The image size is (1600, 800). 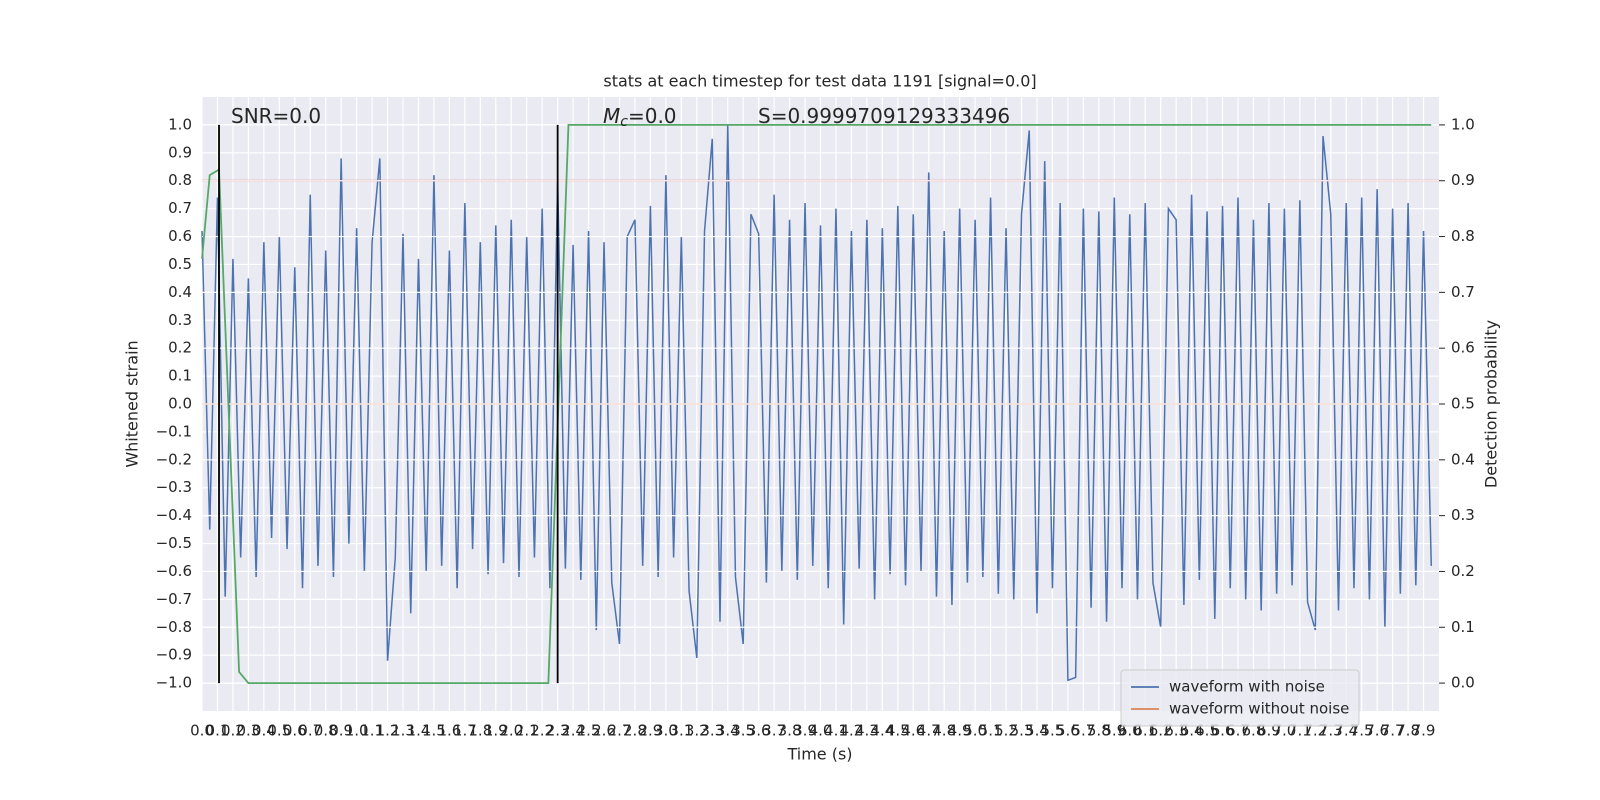 What do you see at coordinates (341, 731) in the screenshot?
I see `x-tick-label: 0.9` at bounding box center [341, 731].